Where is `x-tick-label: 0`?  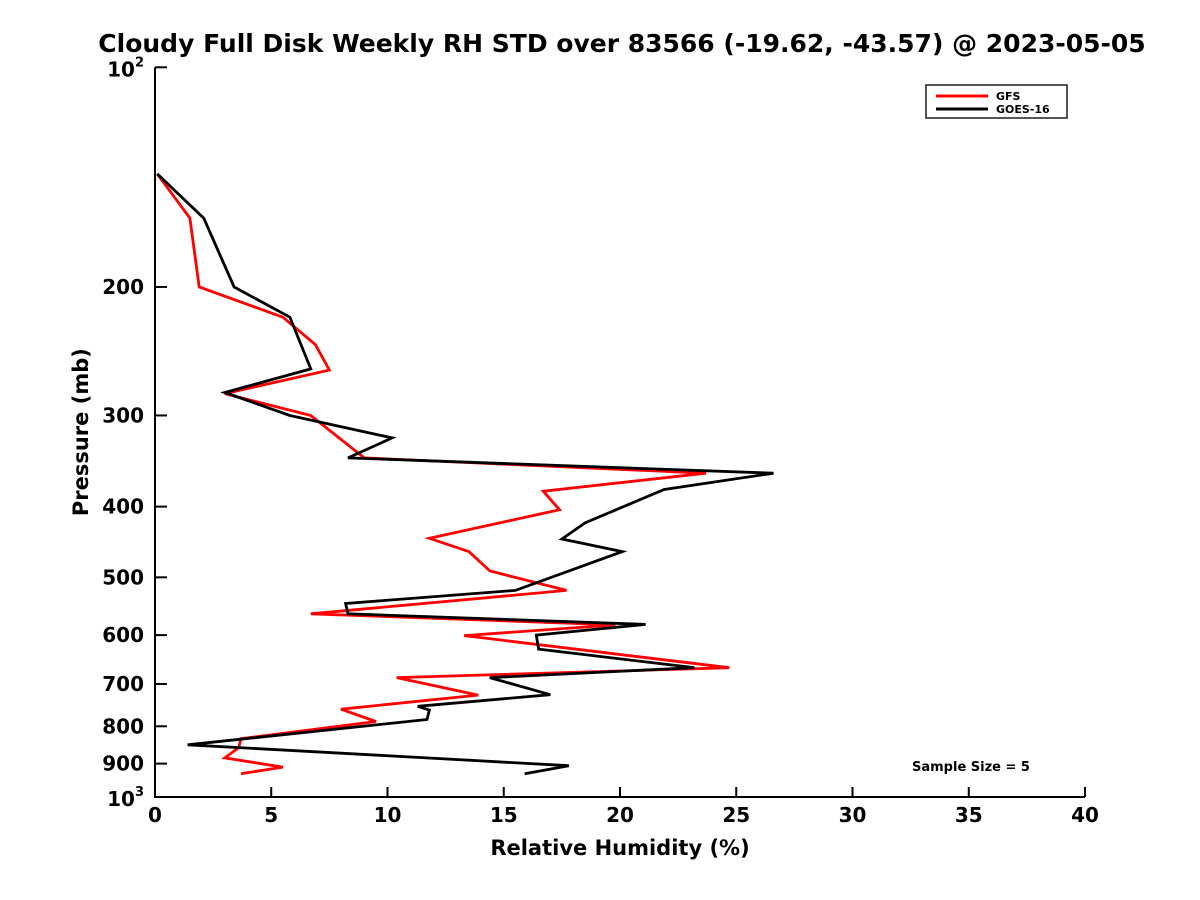 x-tick-label: 0 is located at coordinates (155, 815).